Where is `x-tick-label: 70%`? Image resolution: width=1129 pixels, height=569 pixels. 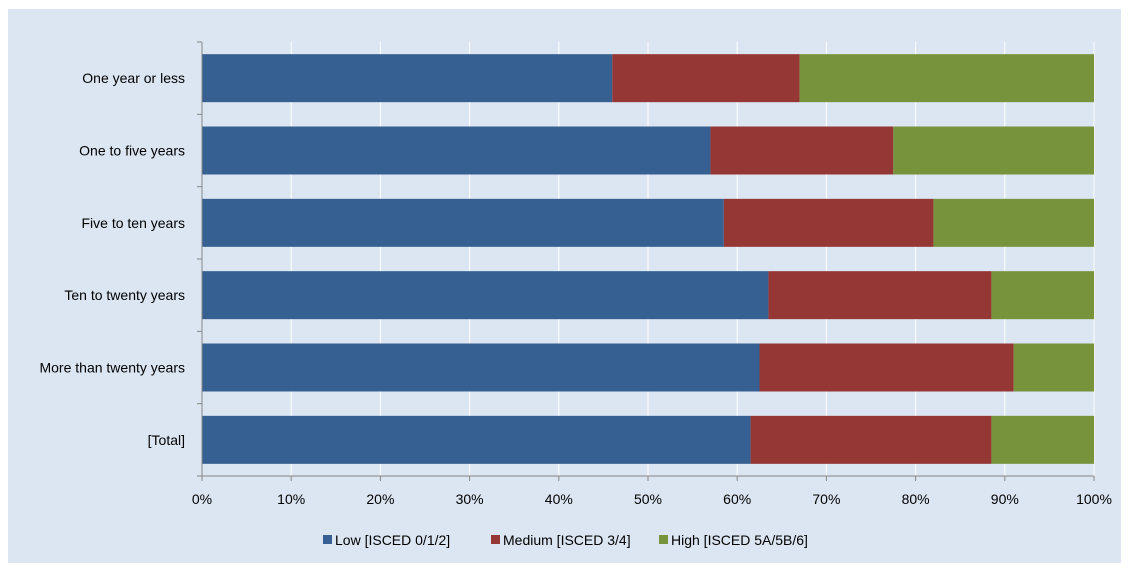
x-tick-label: 70% is located at coordinates (826, 499).